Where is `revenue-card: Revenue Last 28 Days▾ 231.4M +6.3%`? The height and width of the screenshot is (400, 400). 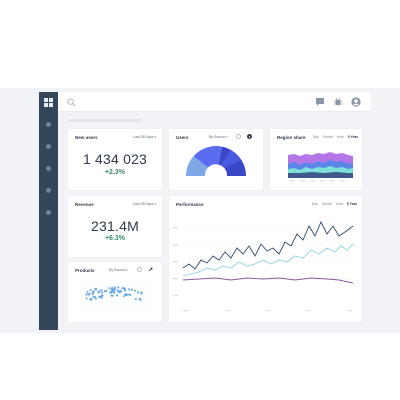
revenue-card: Revenue Last 28 Days▾ 231.4M +6.3% is located at coordinates (115, 226).